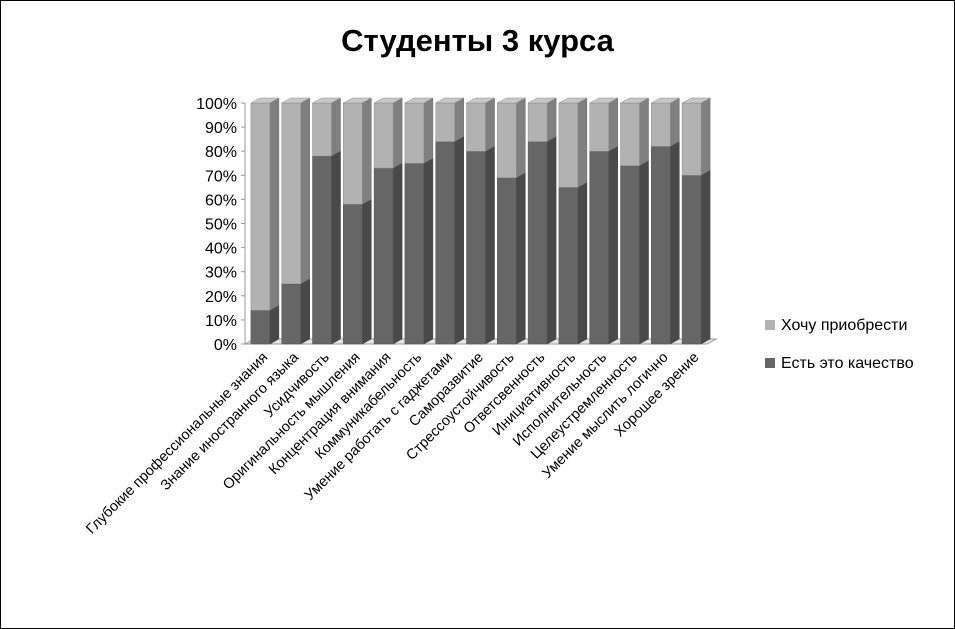  Describe the element at coordinates (221, 200) in the screenshot. I see `y-tick-label: 60%` at that location.